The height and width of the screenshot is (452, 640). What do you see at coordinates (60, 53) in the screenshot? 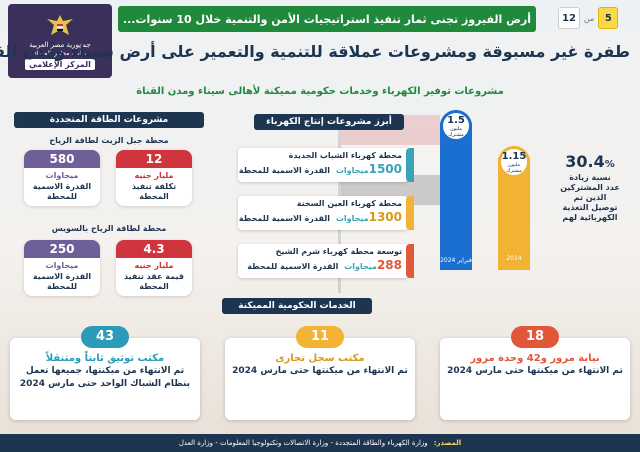
I see `logo-line2: رئاسة مجلس الوزراء` at bounding box center [60, 53].